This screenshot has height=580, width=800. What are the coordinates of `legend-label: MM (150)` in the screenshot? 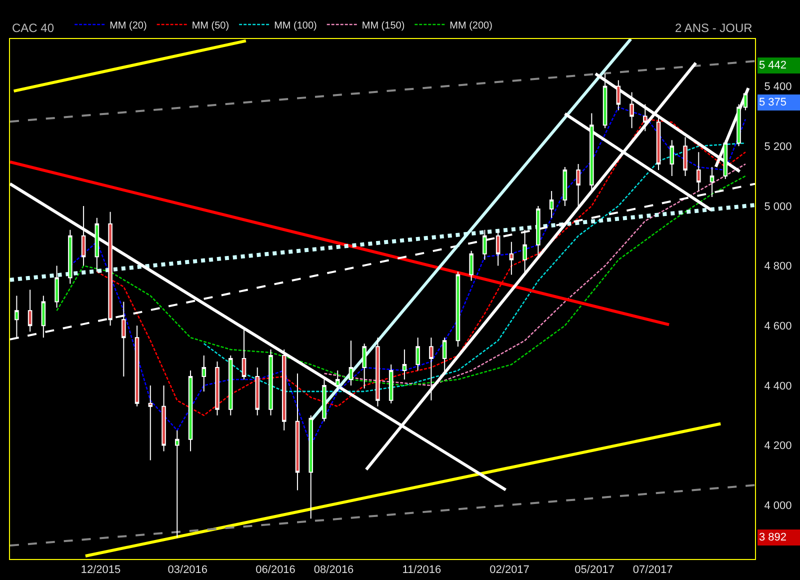 It's located at (383, 26).